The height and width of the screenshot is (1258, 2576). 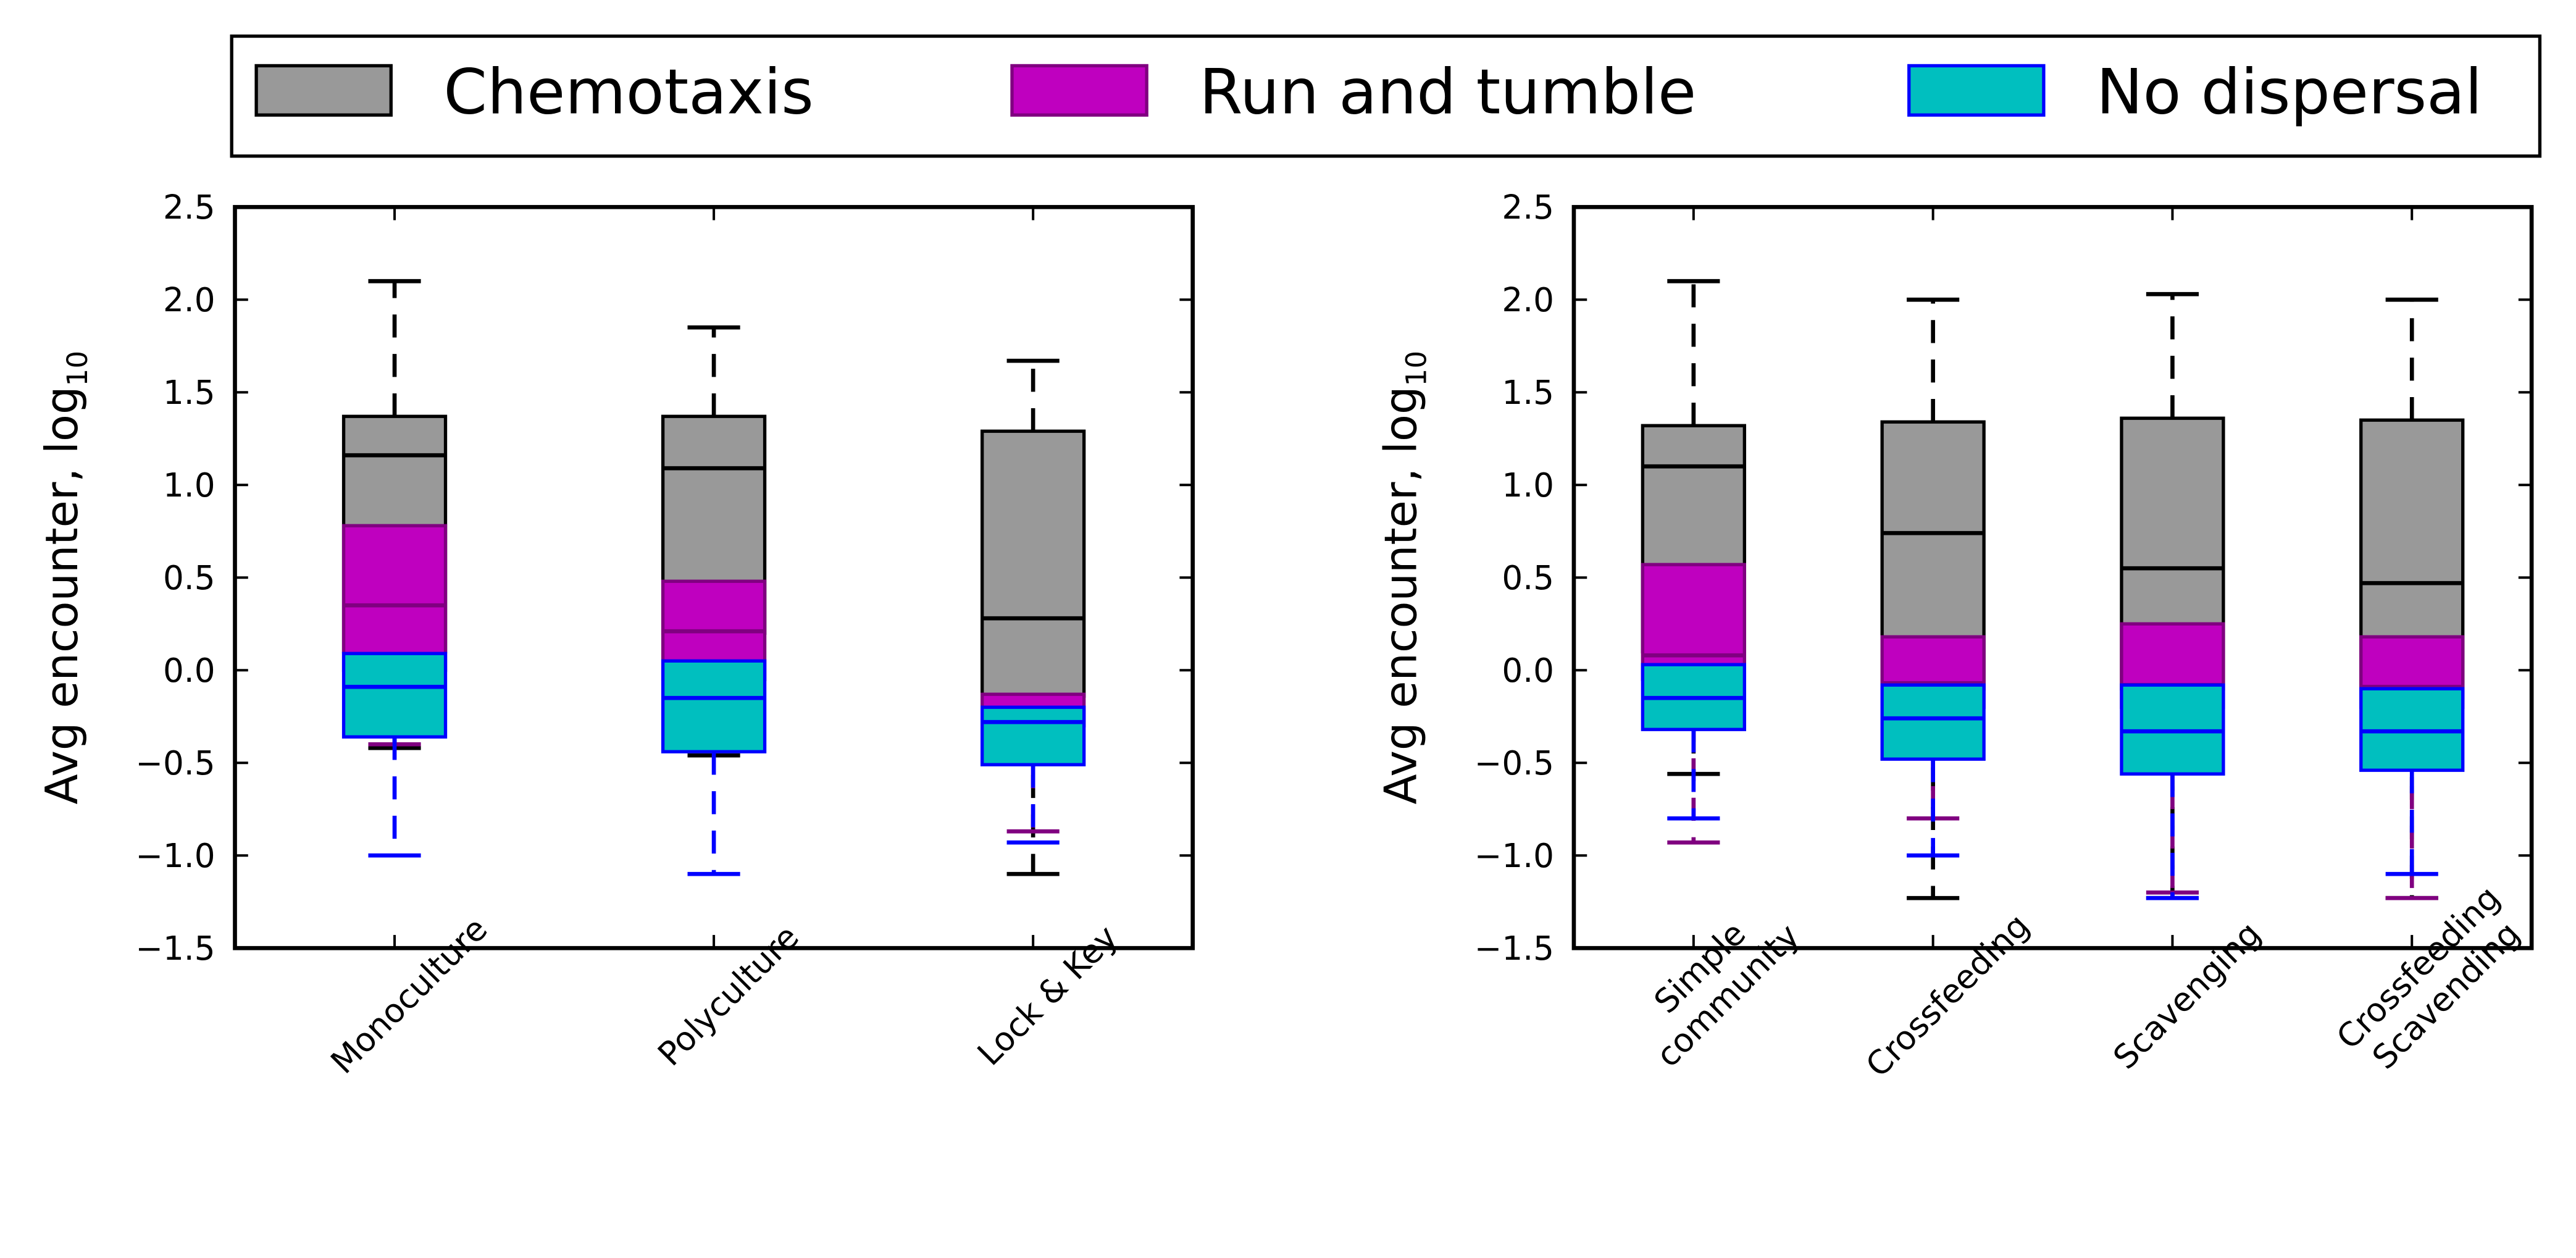 What do you see at coordinates (1447, 92) in the screenshot?
I see `legend-label: Run and tumble` at bounding box center [1447, 92].